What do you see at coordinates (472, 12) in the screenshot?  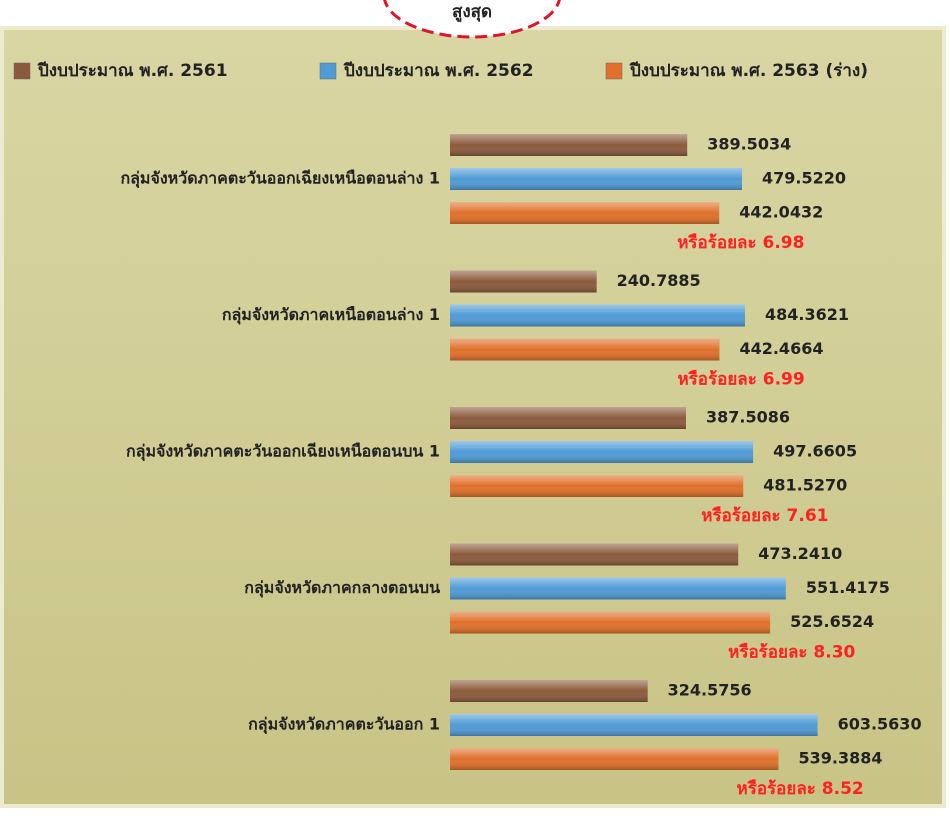 I see `callout-text: สูงสุด` at bounding box center [472, 12].